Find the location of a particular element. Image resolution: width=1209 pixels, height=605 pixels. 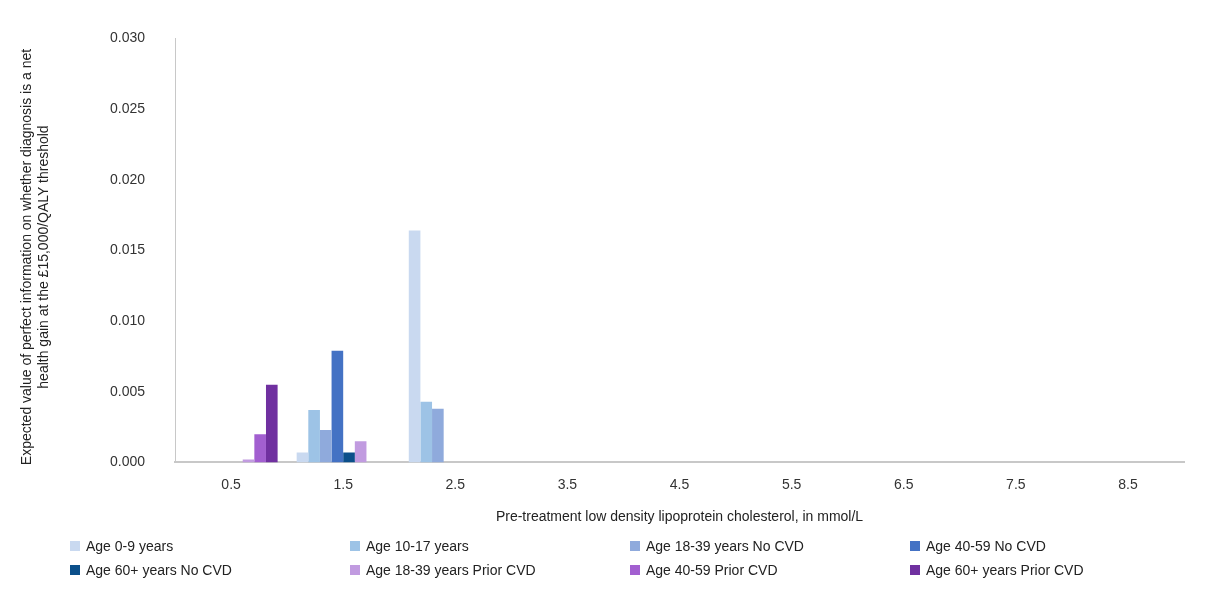

y-axis-title: Expected value of perfect information on whether diagnosis is a net health gain at the £15,000/QALY threshold is located at coordinates (35, 257).